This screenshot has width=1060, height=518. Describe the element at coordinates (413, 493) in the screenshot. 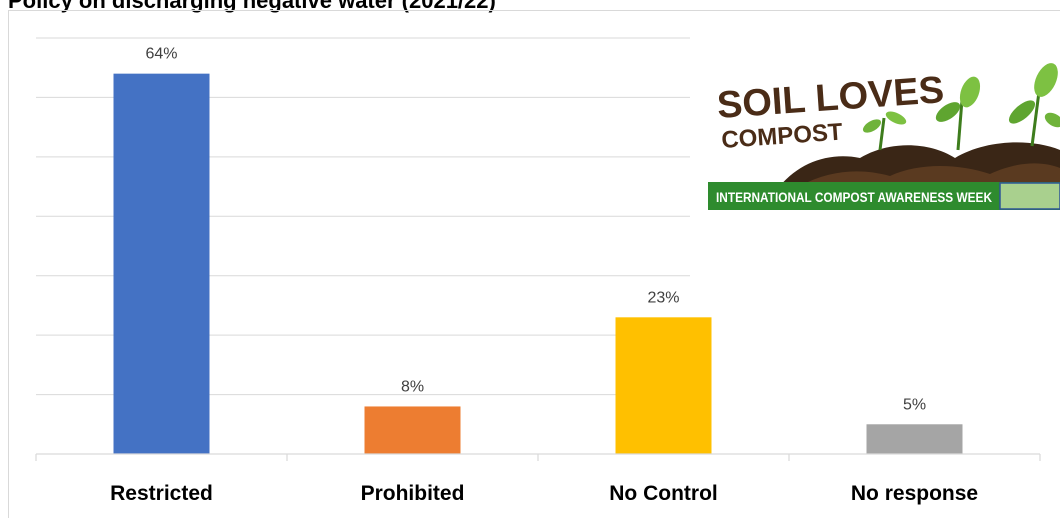

I see `category-label: Prohibited` at that location.